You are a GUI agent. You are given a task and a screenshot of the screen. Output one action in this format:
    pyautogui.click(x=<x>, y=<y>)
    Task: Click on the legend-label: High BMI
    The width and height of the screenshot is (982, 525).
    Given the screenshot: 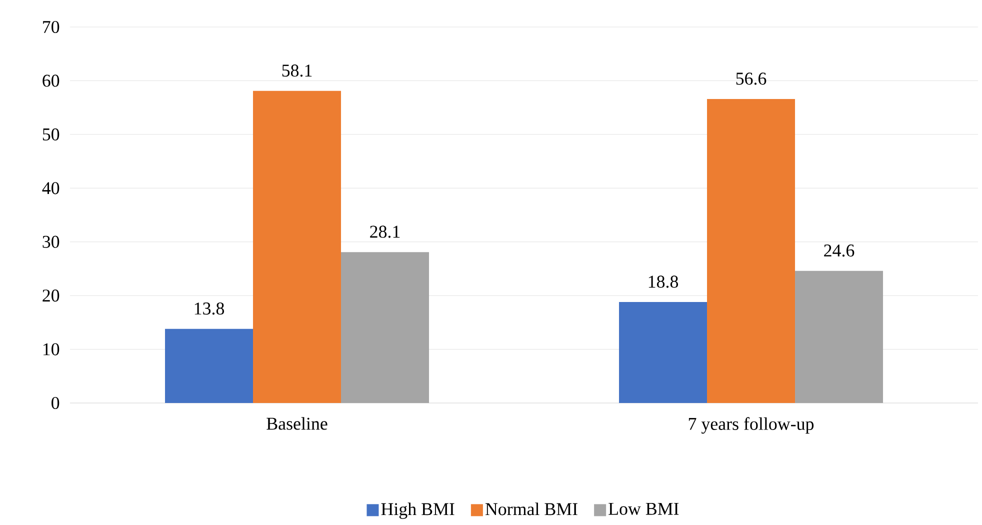 What is the action you would take?
    pyautogui.click(x=417, y=510)
    